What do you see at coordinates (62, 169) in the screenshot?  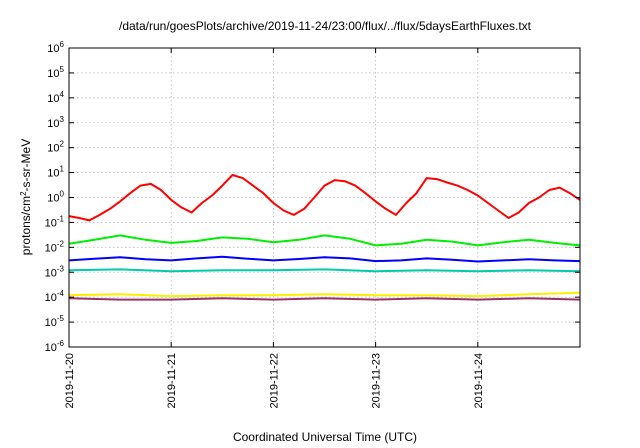 I see `y-tick-exponent: 1` at bounding box center [62, 169].